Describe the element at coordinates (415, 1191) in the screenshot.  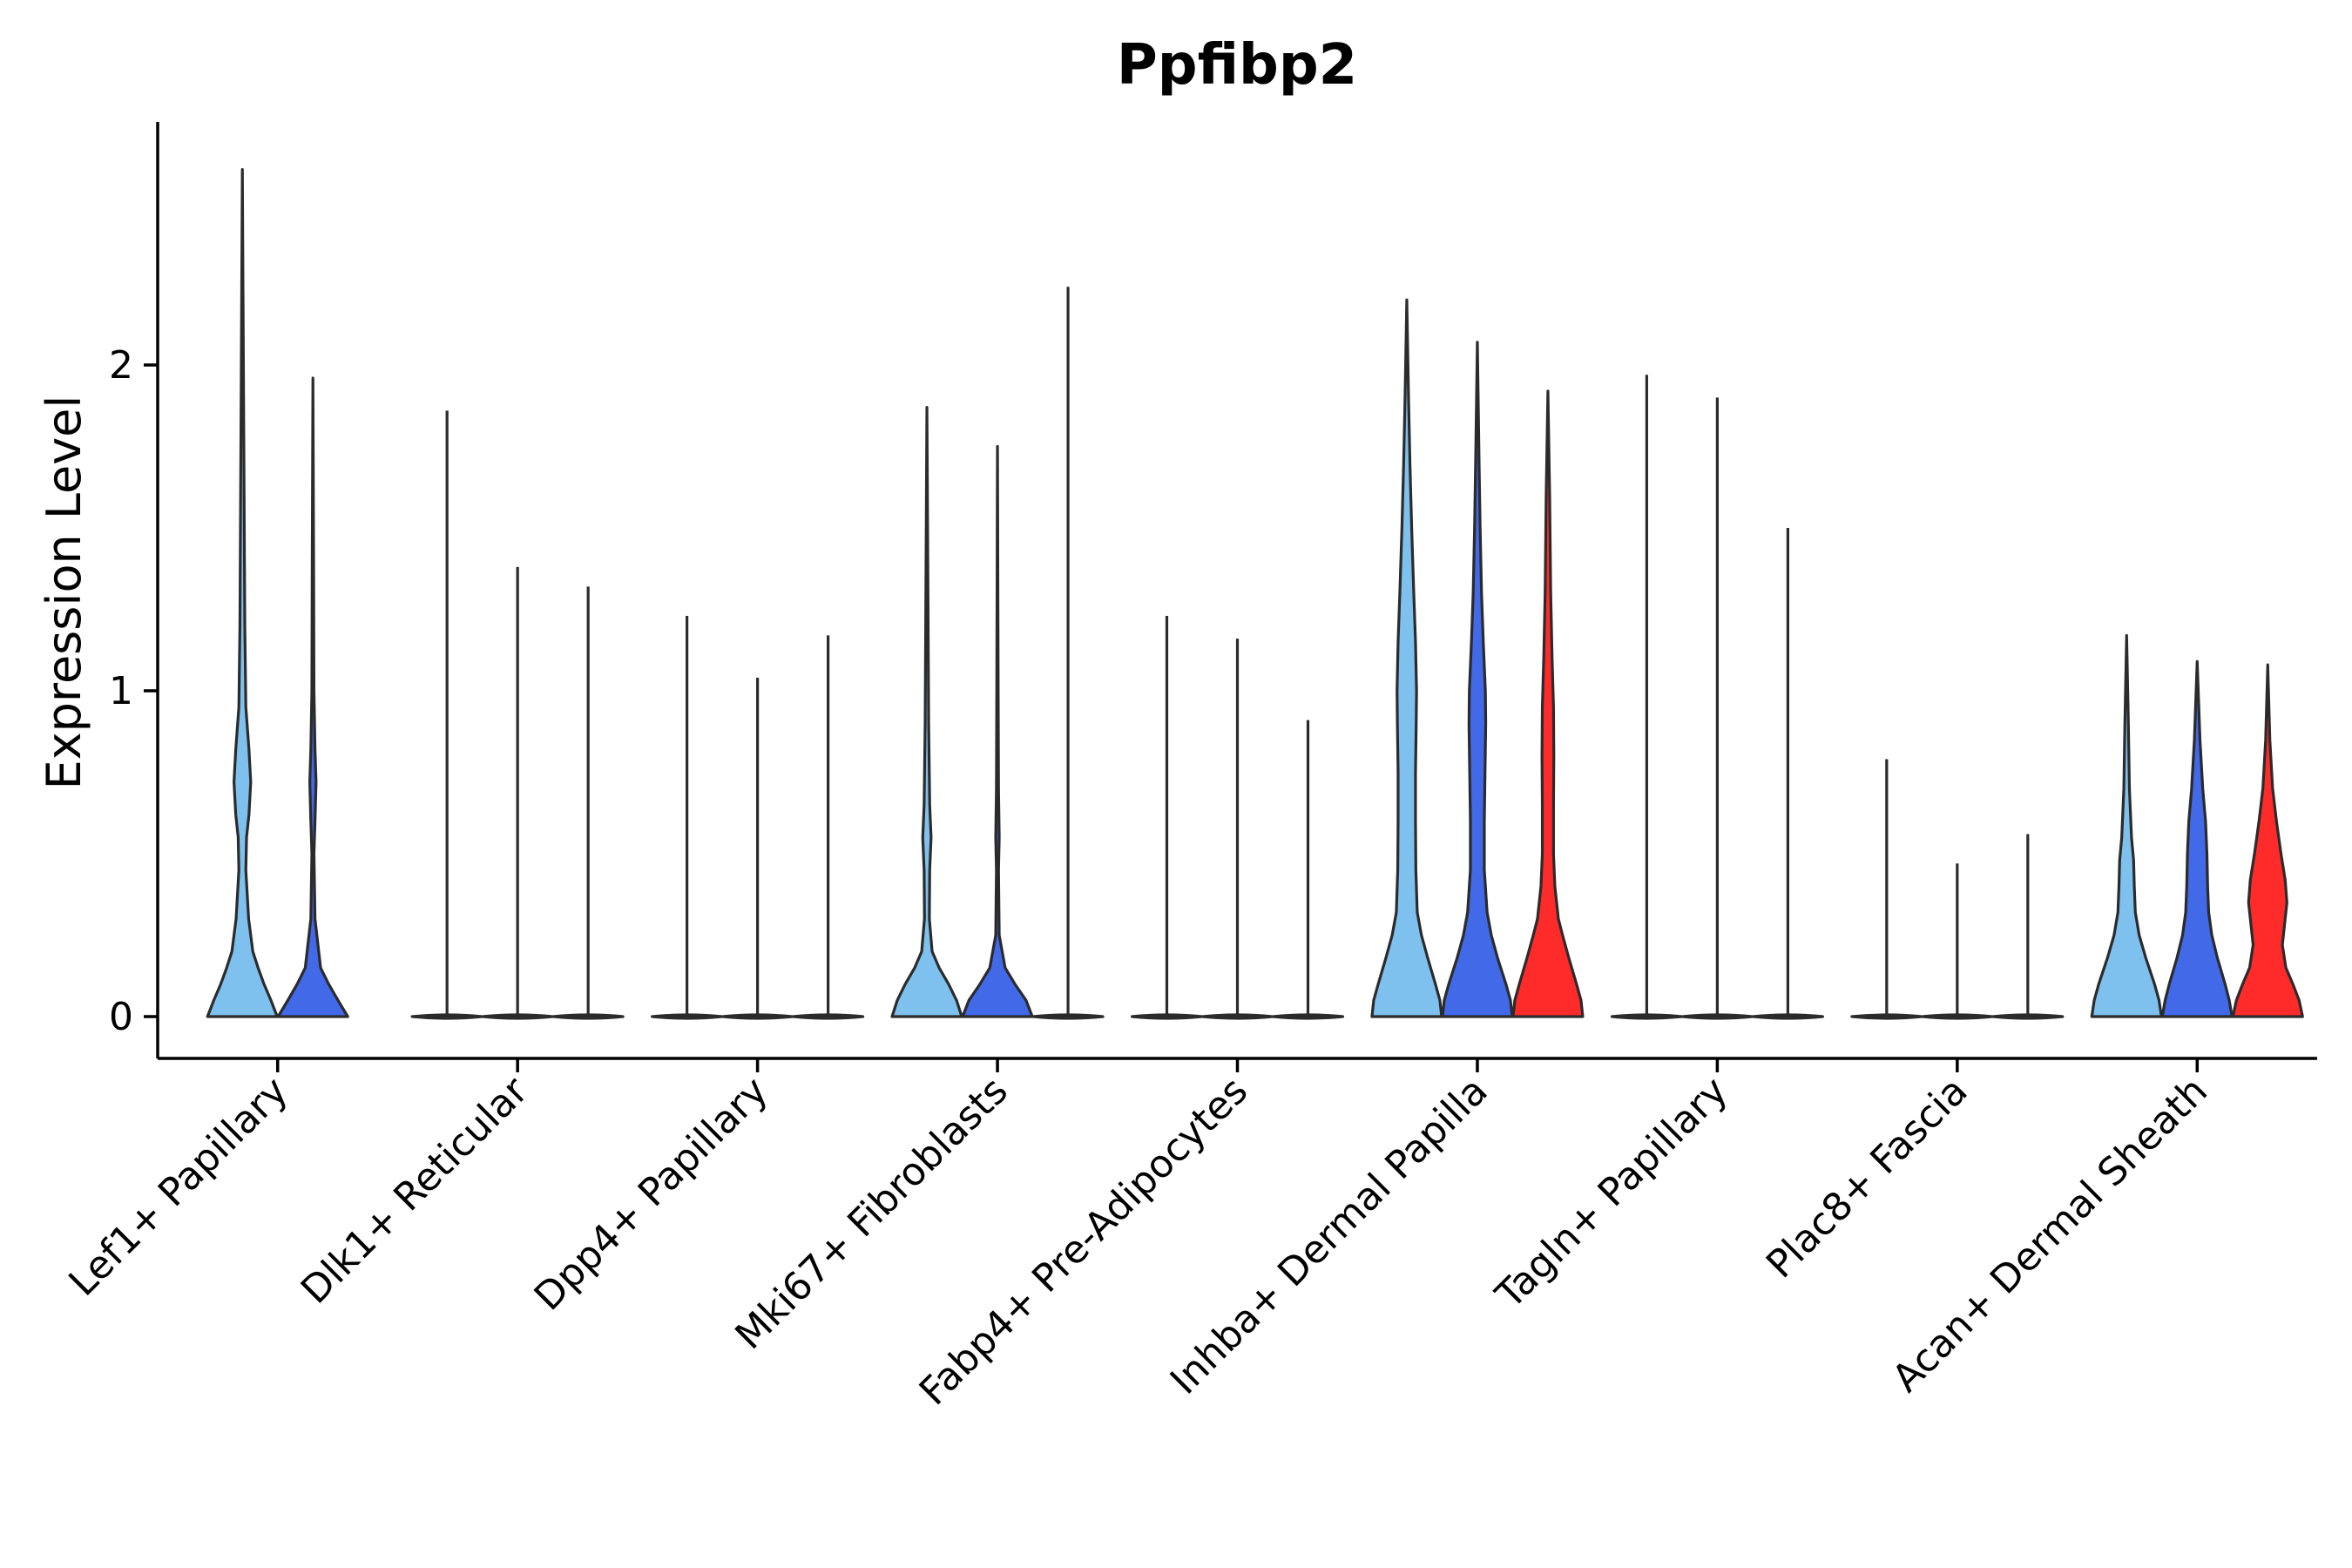
I see `x-tick-label-2: Dlk1+ Reticular` at that location.